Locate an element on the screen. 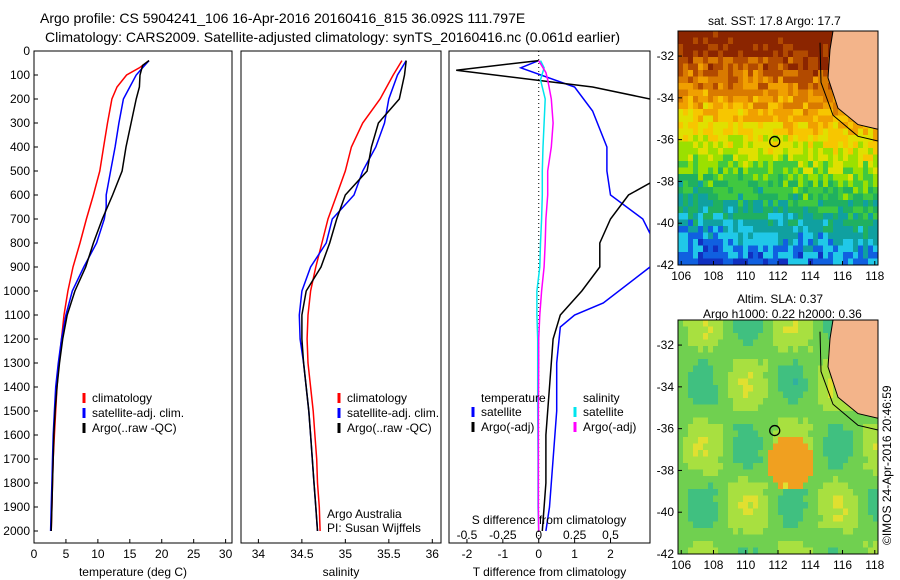 The width and height of the screenshot is (900, 580). salinity-legend-label: satellite-adj. clim. is located at coordinates (393, 413).